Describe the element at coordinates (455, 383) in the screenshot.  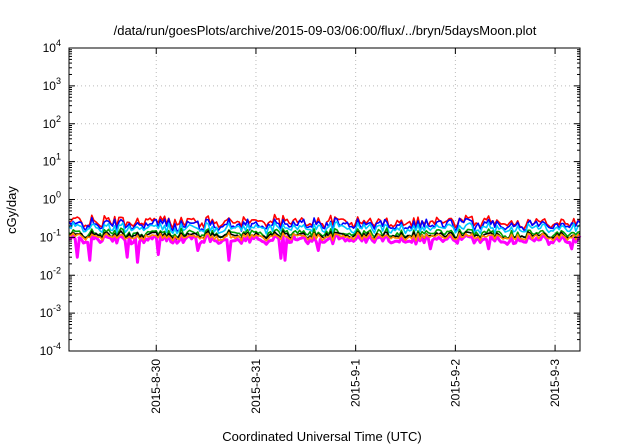
I see `x-tick-label: 2015-9-2` at that location.